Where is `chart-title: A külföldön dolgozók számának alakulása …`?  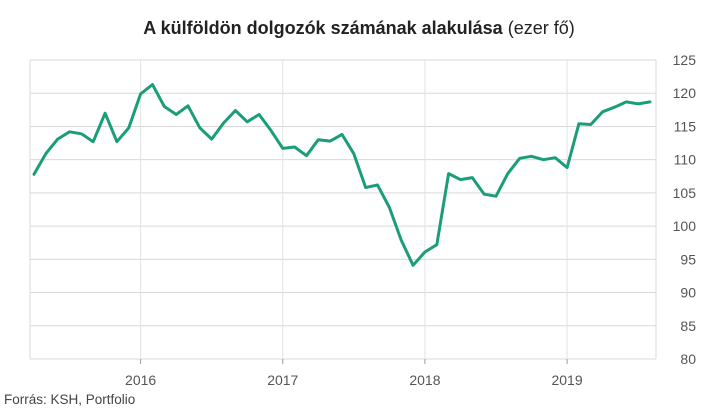 chart-title: A külföldön dolgozók számának alakulása … is located at coordinates (359, 28).